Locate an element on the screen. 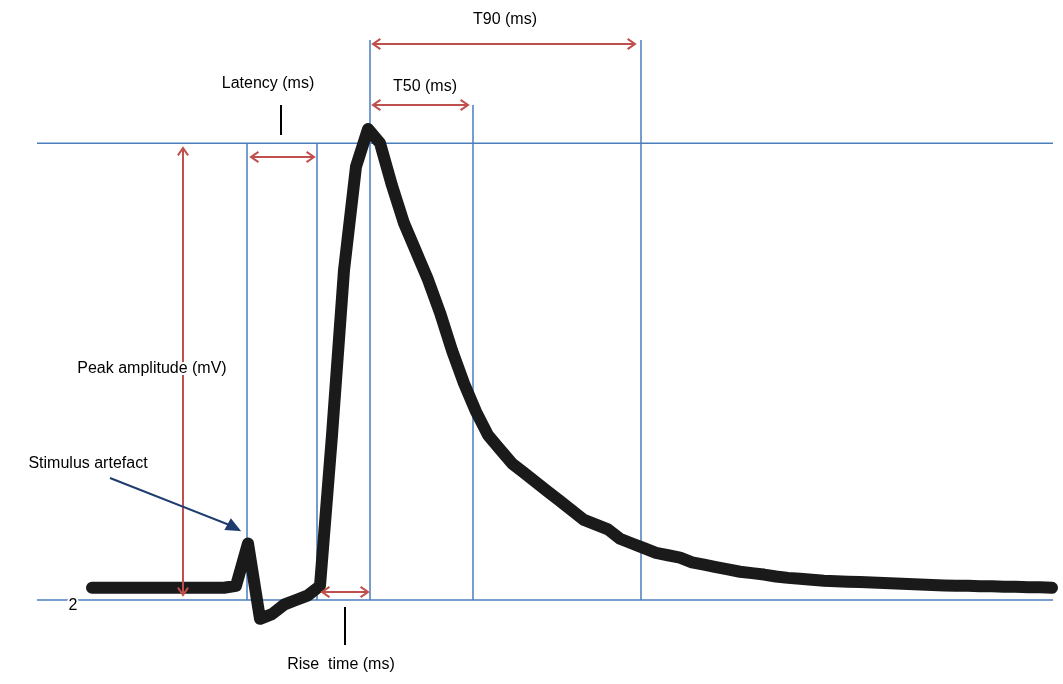  text: T50 (ms) is located at coordinates (425, 85).